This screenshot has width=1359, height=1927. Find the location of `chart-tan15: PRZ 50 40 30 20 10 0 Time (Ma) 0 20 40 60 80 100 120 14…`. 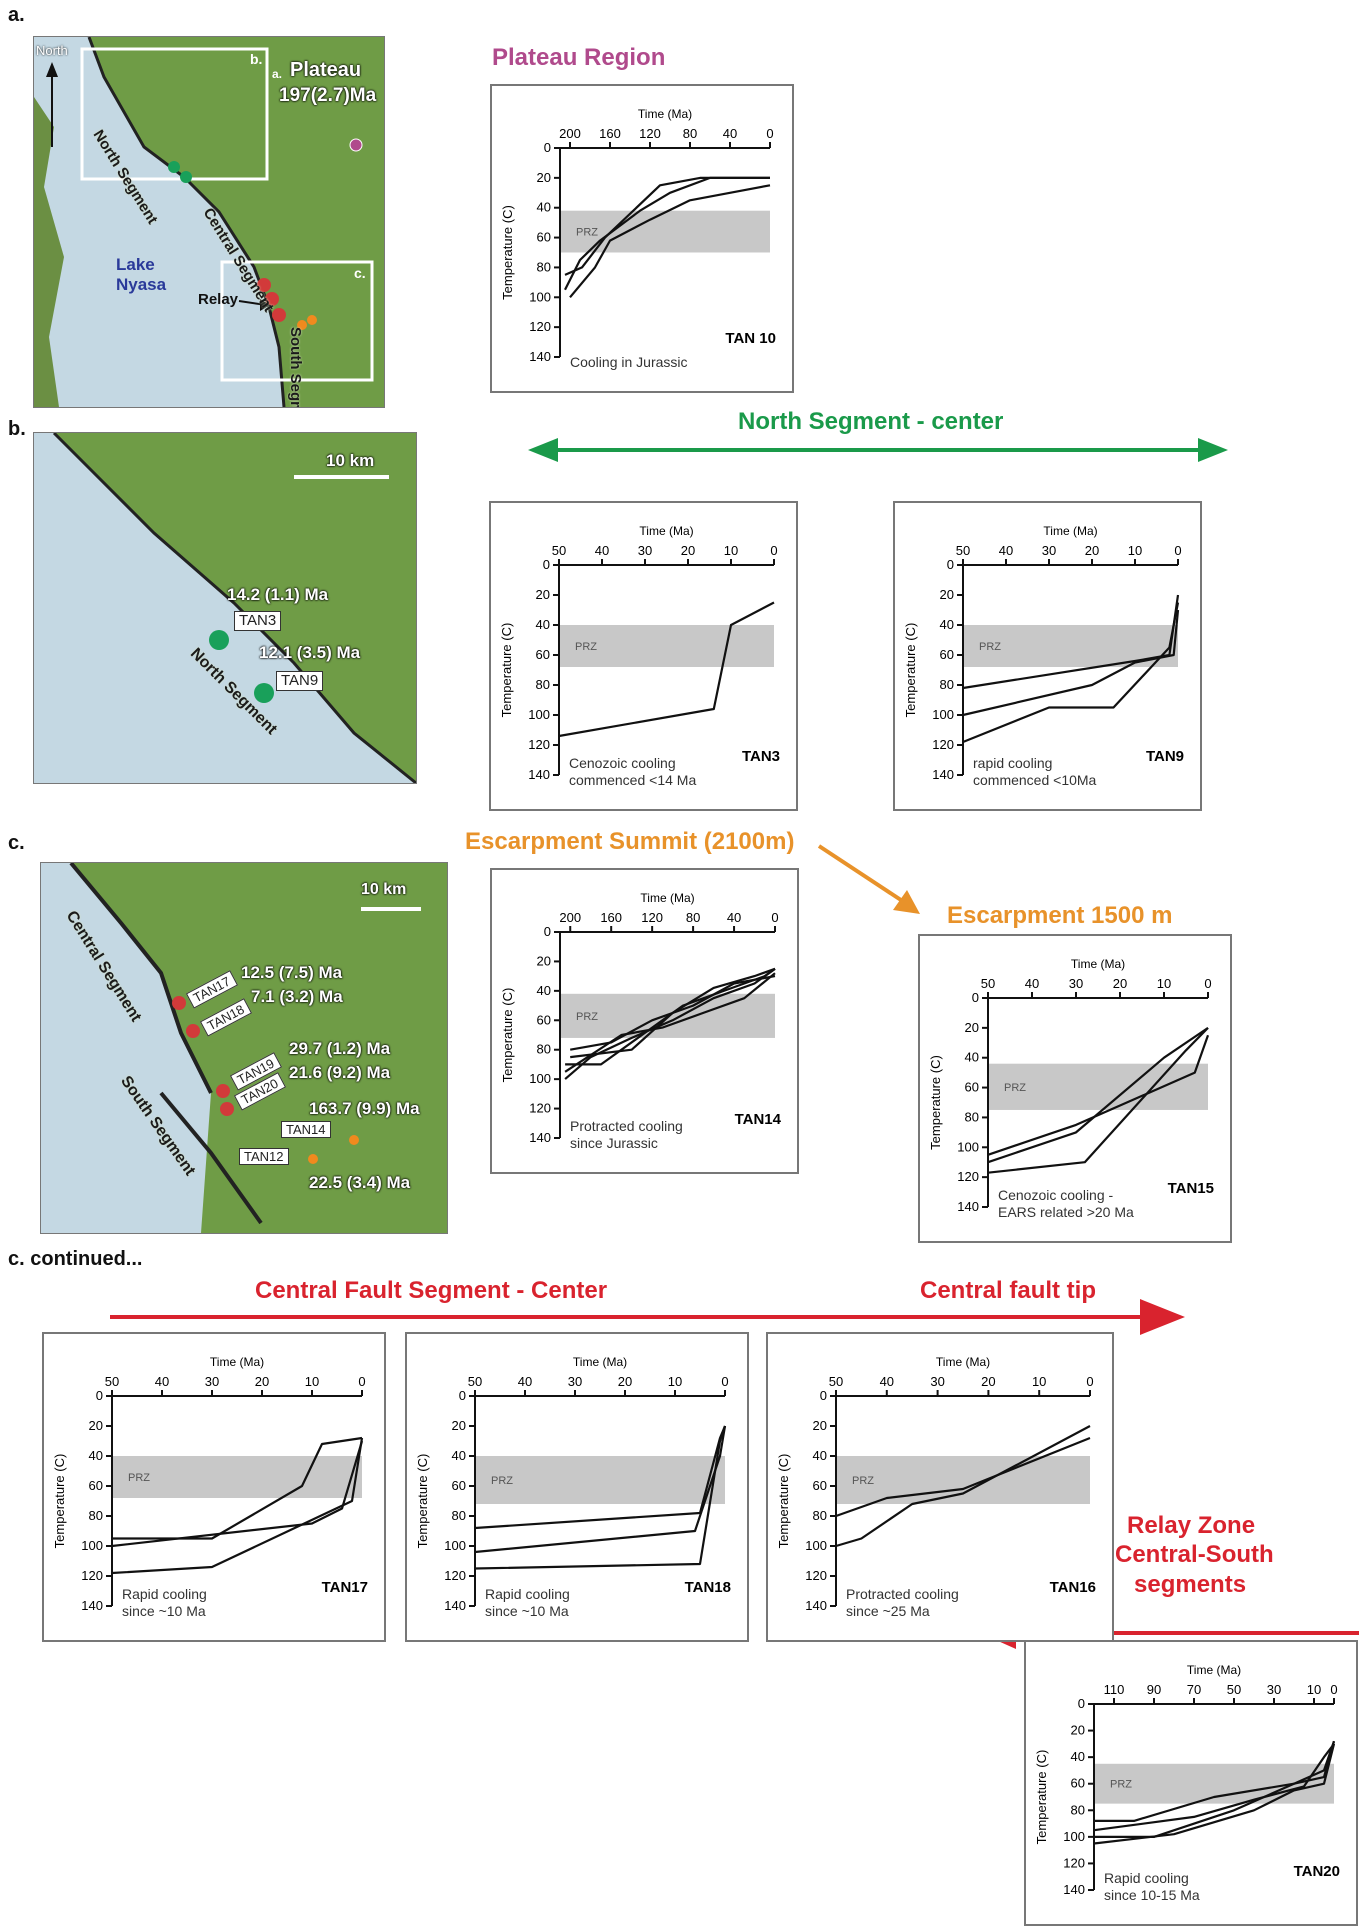

chart-tan15: PRZ 50 40 30 20 10 0 Time (Ma) 0 20 40 60 80 100 120 14… is located at coordinates (1075, 1088).